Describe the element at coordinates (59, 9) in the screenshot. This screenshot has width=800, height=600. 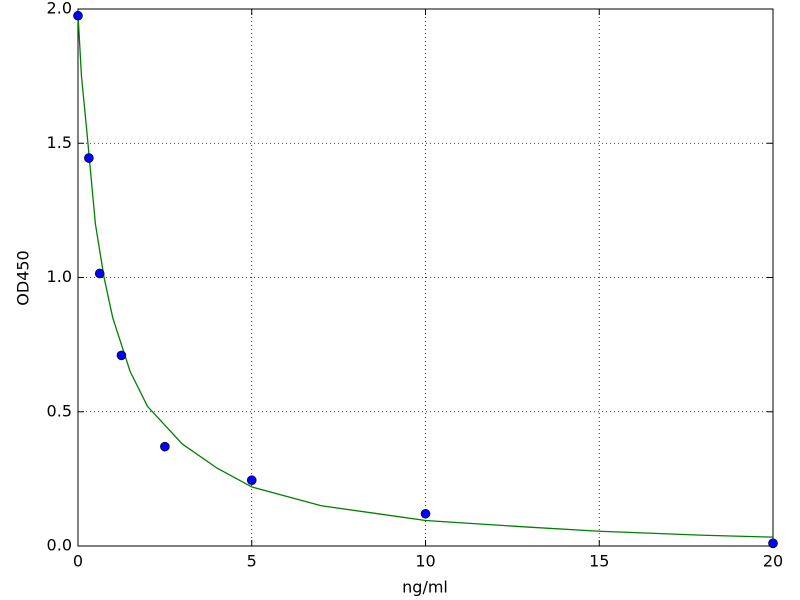
I see `y-tick-label: 2.0` at that location.